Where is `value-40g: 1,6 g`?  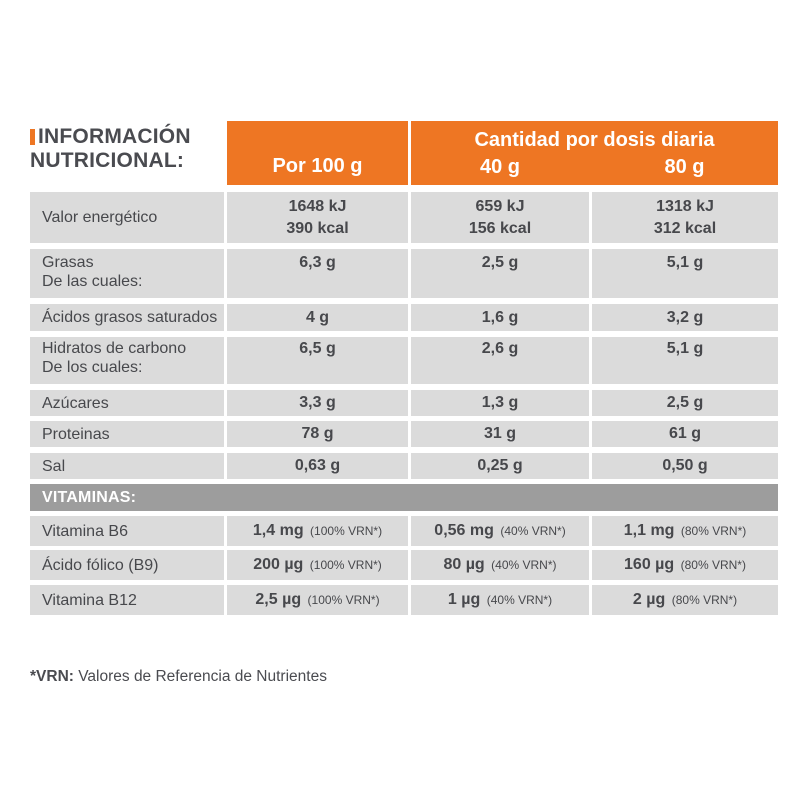
value-40g: 1,6 g is located at coordinates (500, 317).